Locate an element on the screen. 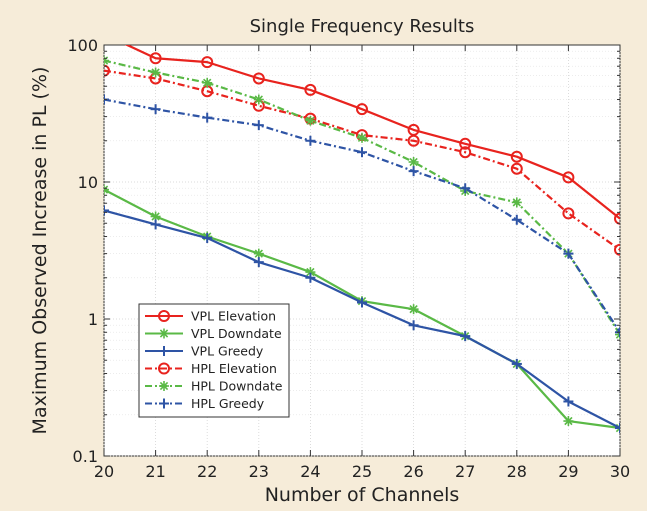  x-tick-label: 26 is located at coordinates (413, 471).